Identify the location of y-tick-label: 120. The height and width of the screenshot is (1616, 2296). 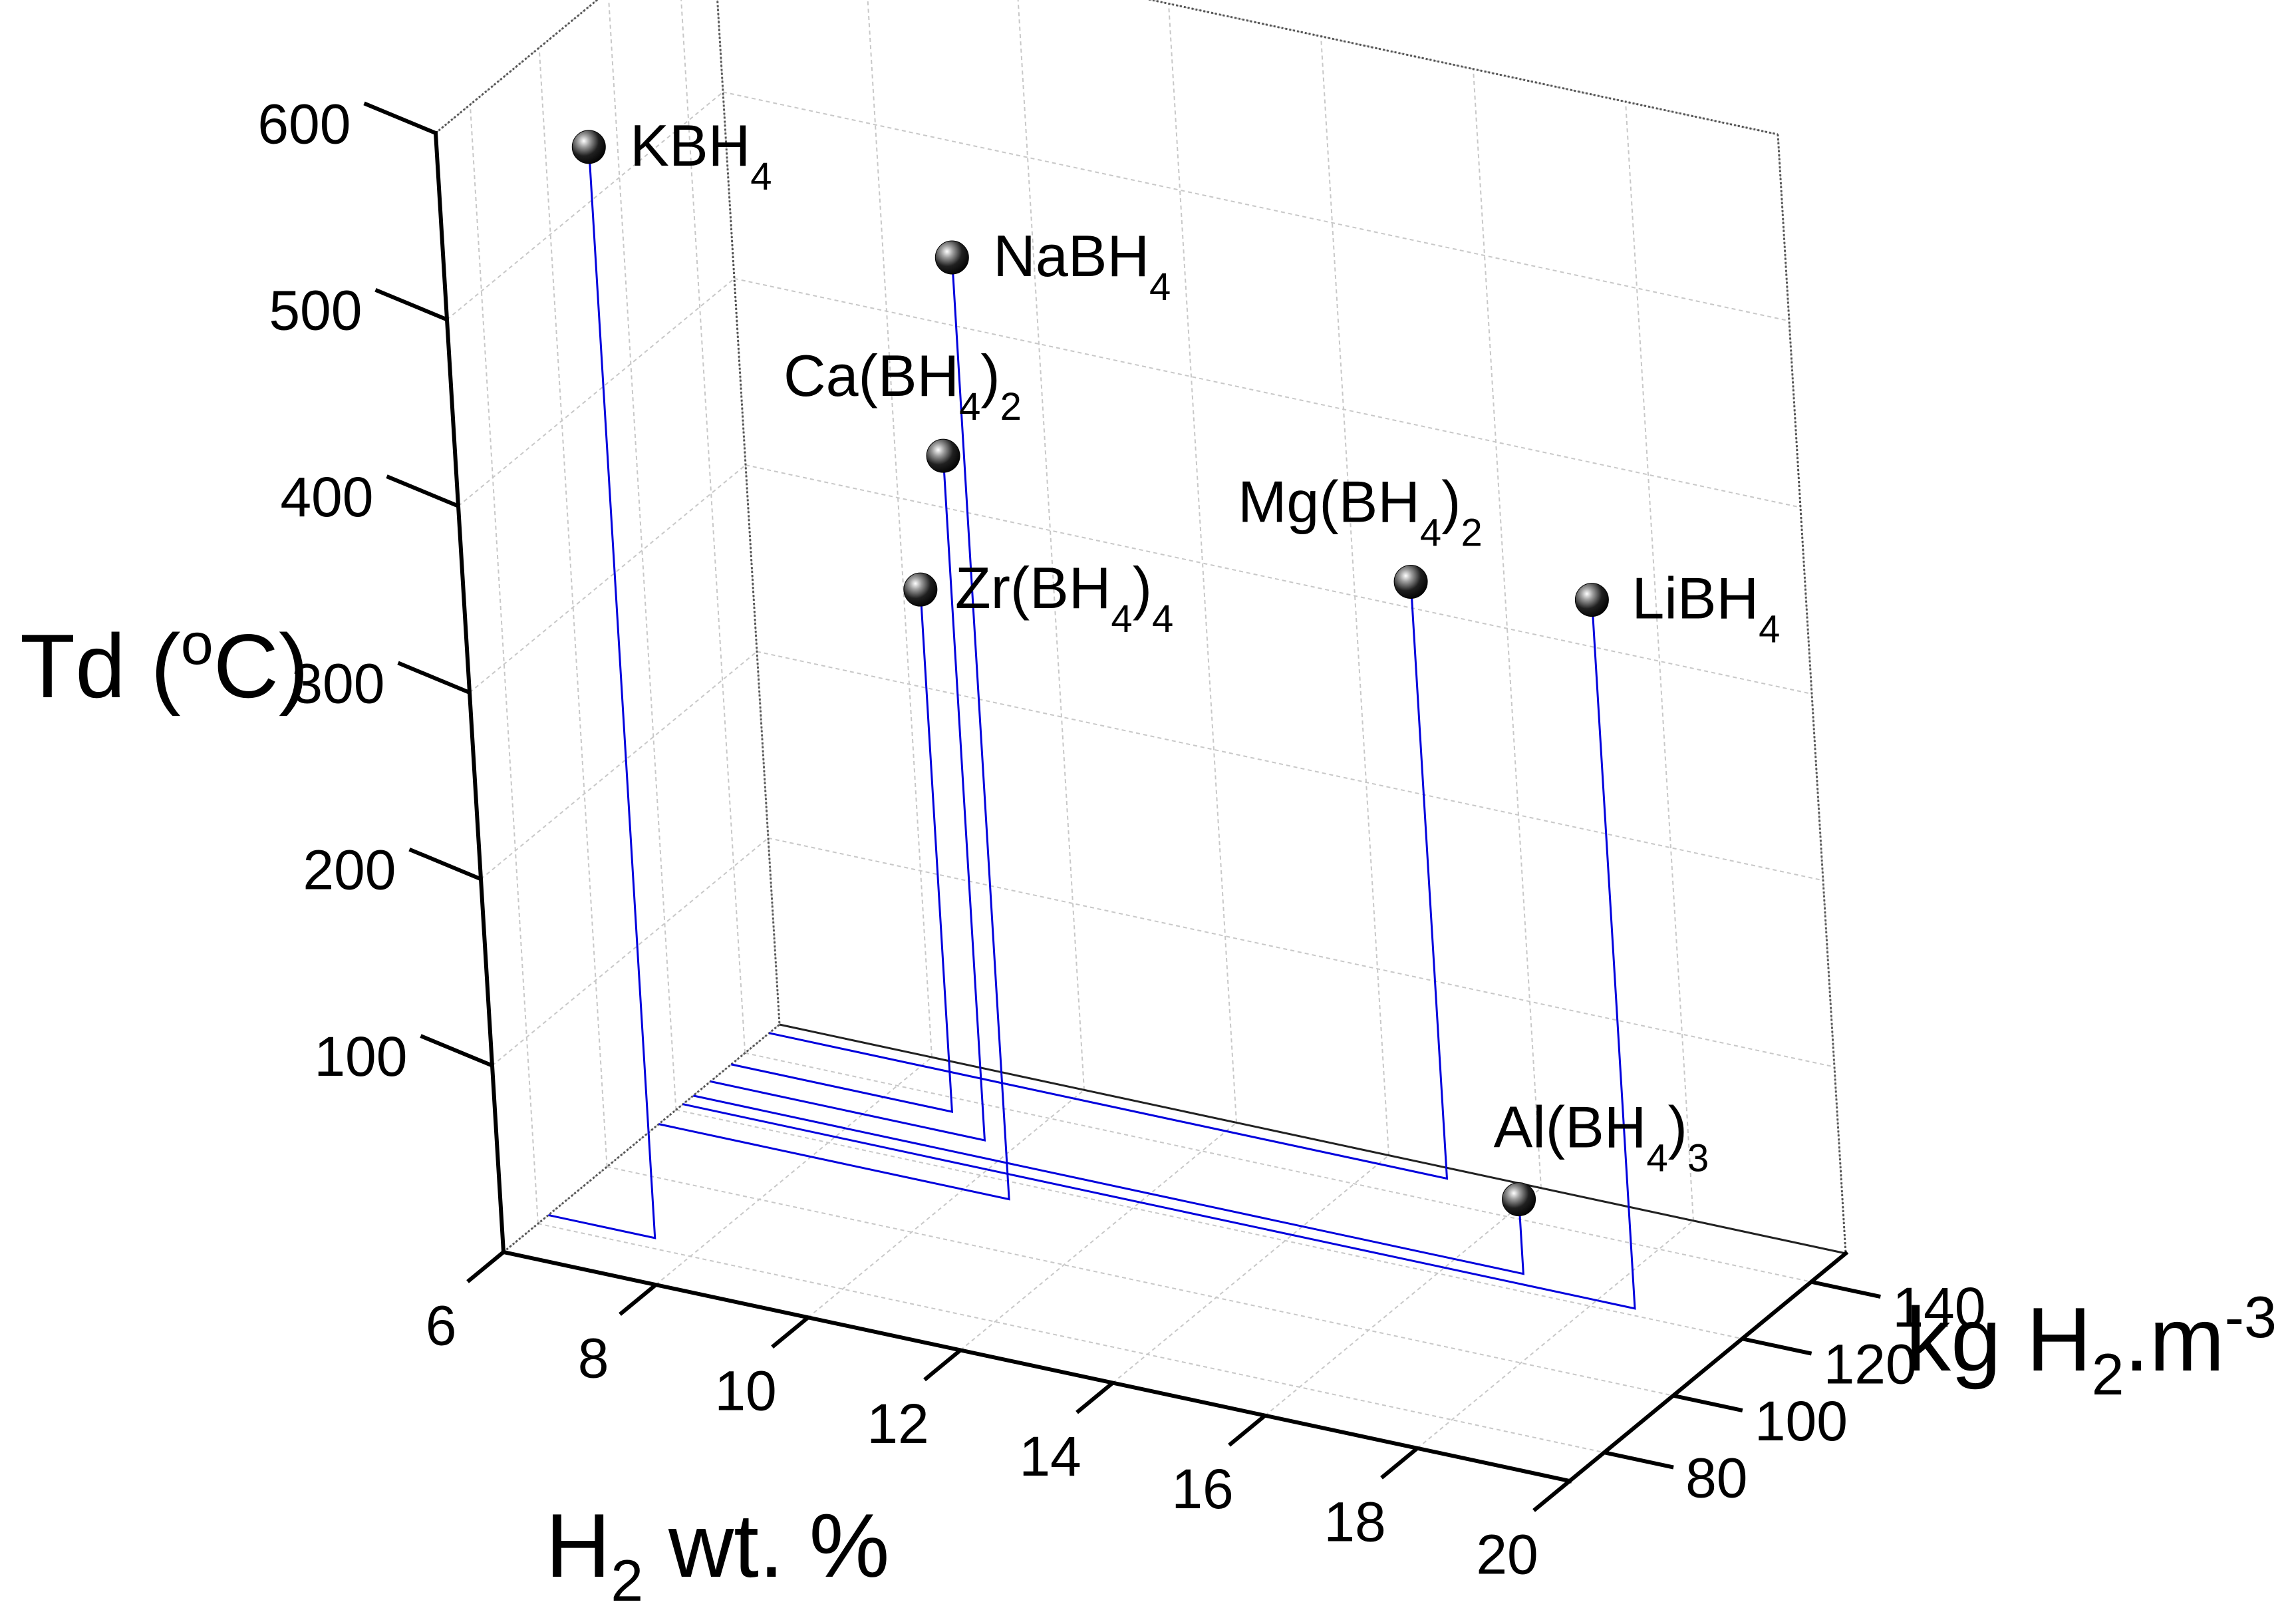
(1870, 1365).